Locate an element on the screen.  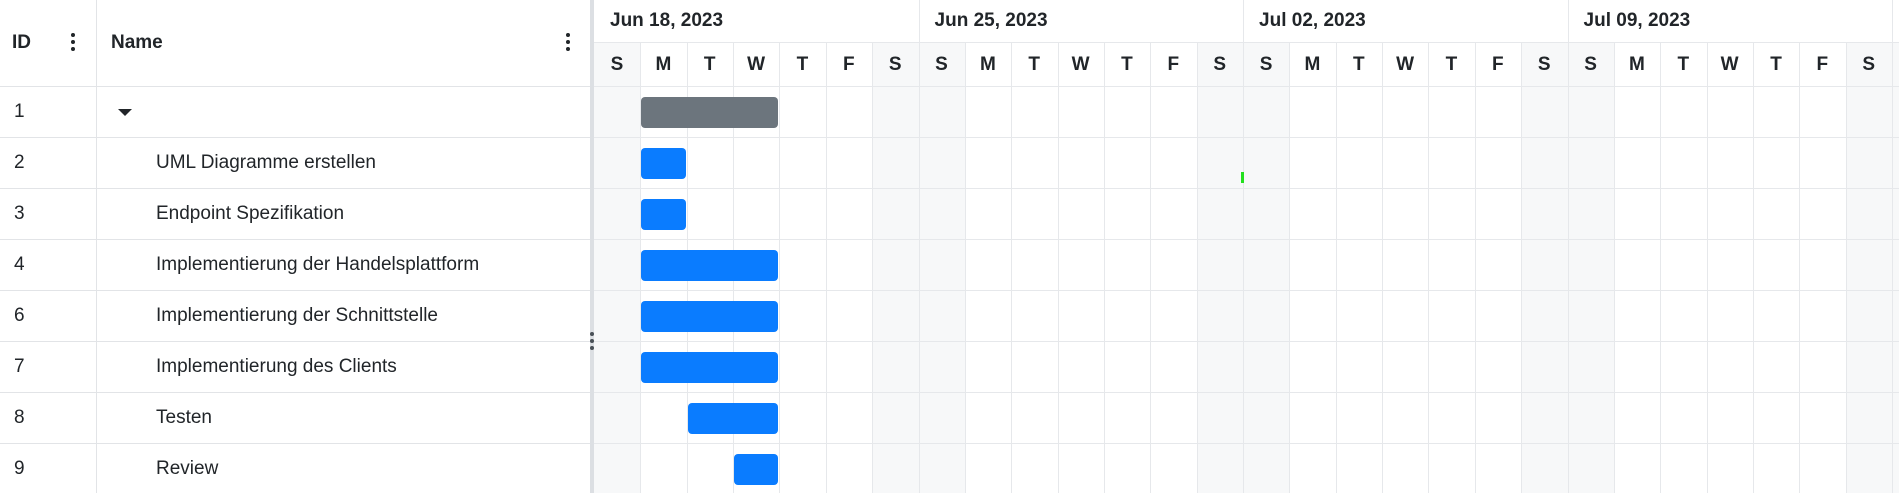
pane-splitter is located at coordinates (592, 246).